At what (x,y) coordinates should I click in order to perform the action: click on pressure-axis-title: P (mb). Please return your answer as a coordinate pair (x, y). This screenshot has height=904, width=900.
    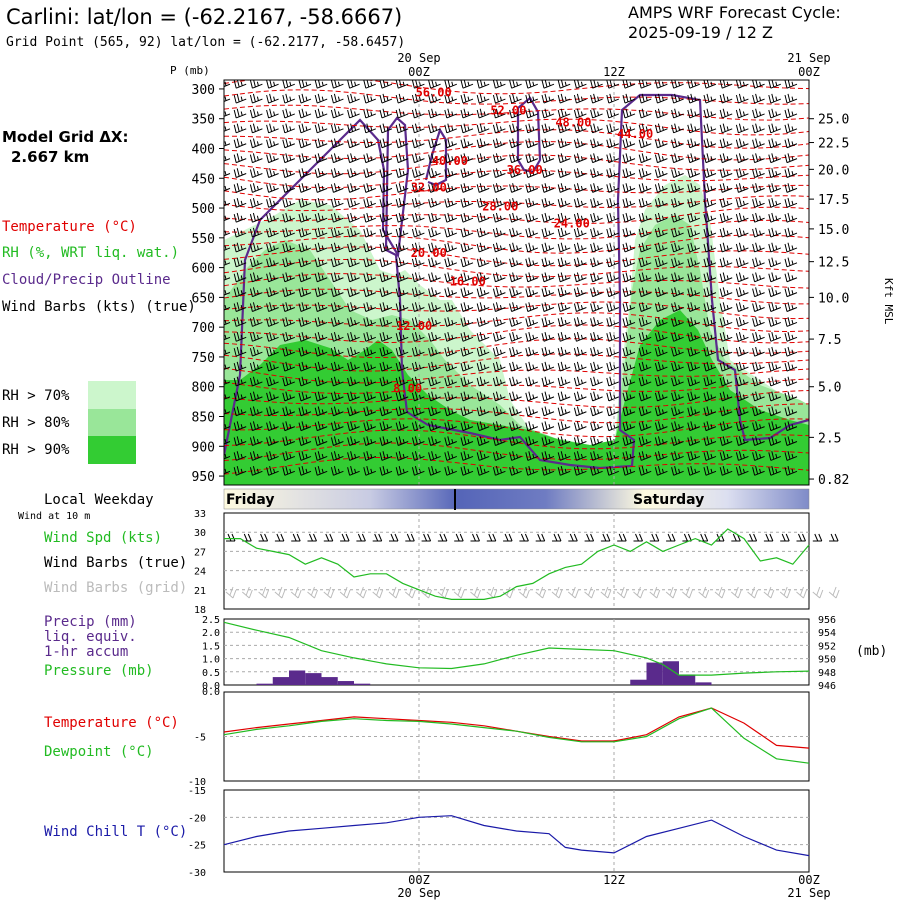
    Looking at the image, I should click on (190, 70).